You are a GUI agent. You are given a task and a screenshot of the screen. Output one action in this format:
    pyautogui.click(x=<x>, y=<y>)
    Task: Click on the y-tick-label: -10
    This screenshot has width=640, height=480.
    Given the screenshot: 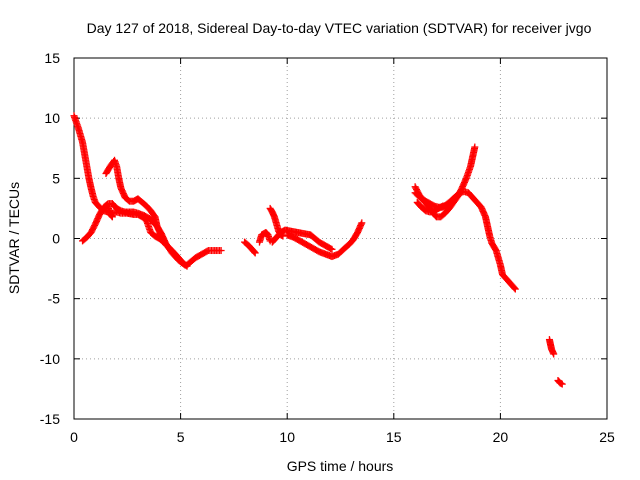 What is the action you would take?
    pyautogui.click(x=50, y=359)
    